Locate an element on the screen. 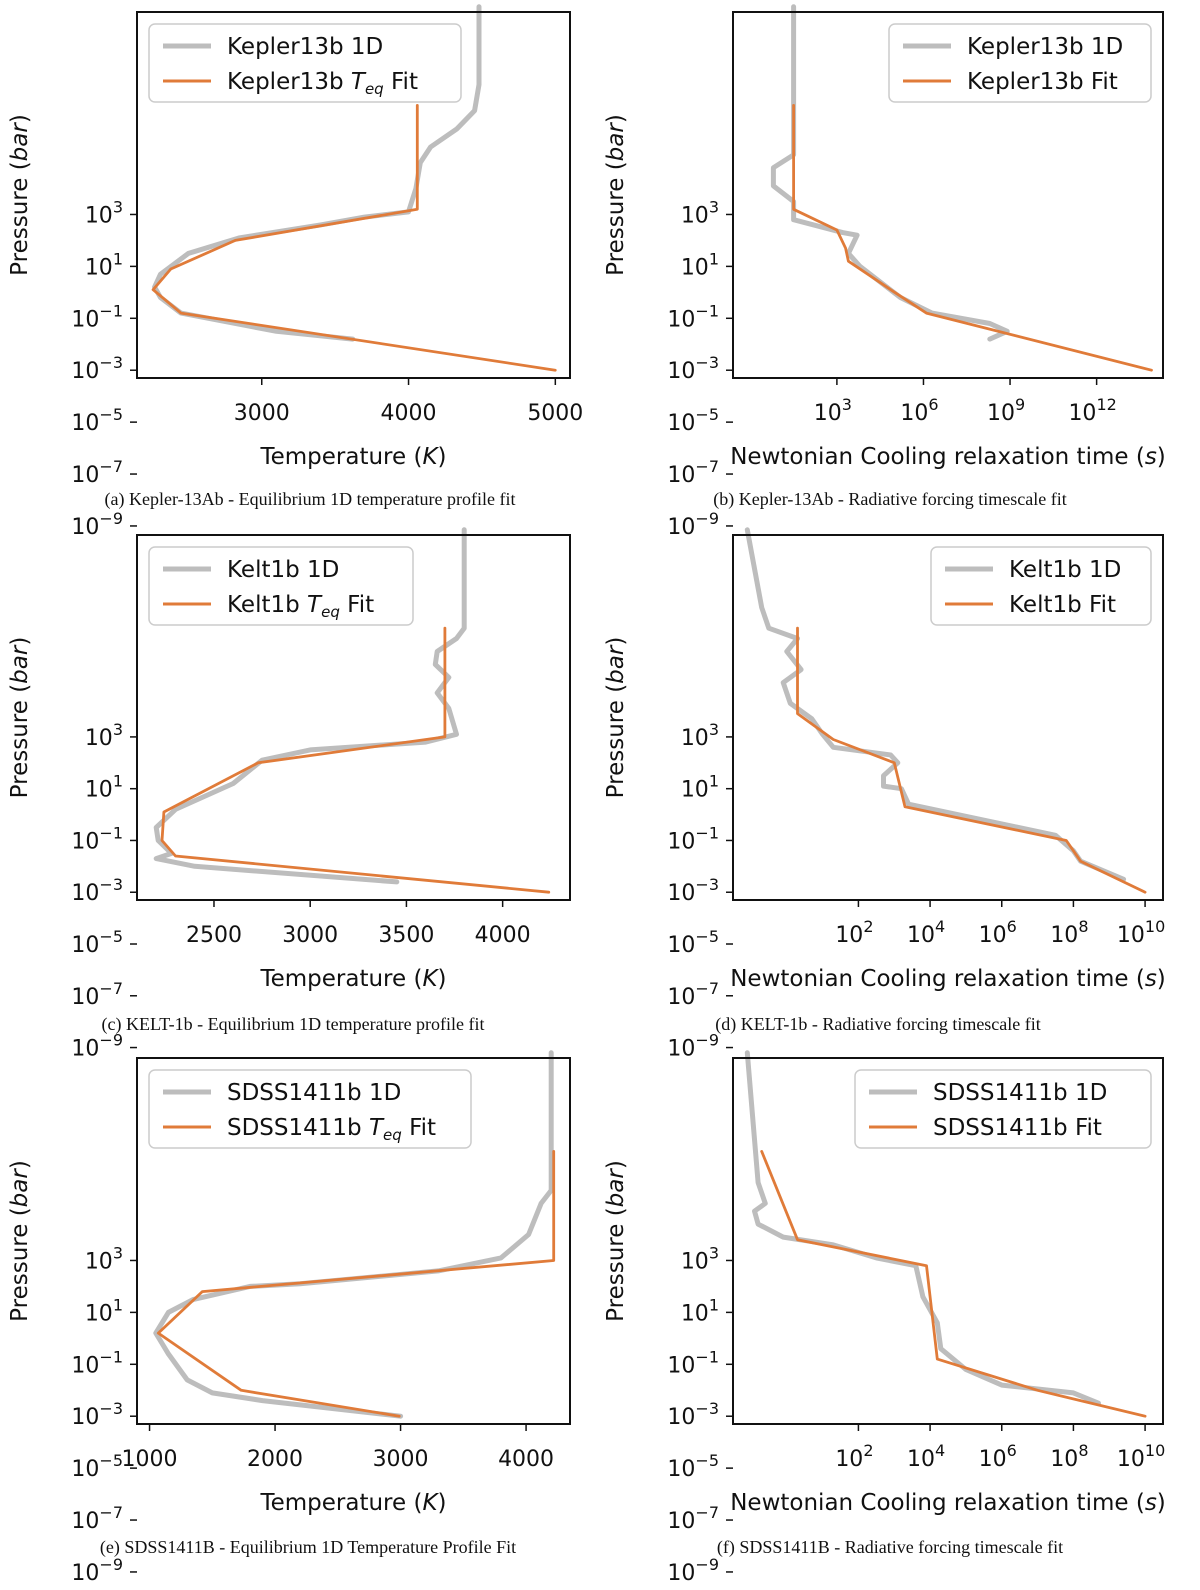 Image resolution: width=1200 pixels, height=1590 pixels. y-tick-label-c: 10¹ is located at coordinates (104, 787).